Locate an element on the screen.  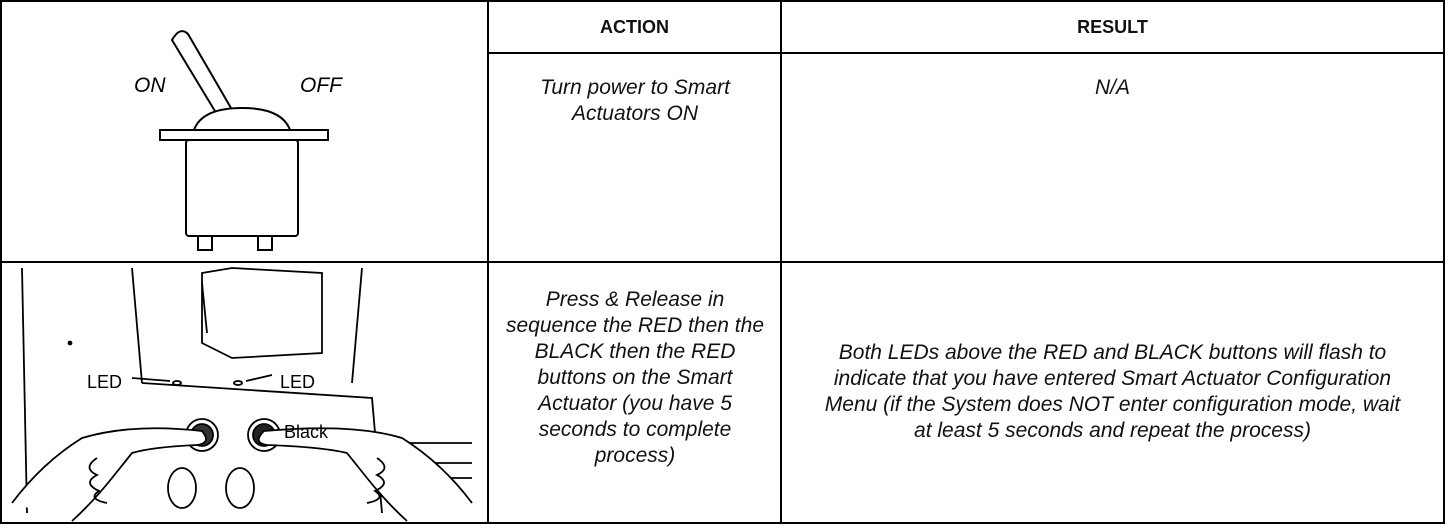
label-off: OFF is located at coordinates (321, 85).